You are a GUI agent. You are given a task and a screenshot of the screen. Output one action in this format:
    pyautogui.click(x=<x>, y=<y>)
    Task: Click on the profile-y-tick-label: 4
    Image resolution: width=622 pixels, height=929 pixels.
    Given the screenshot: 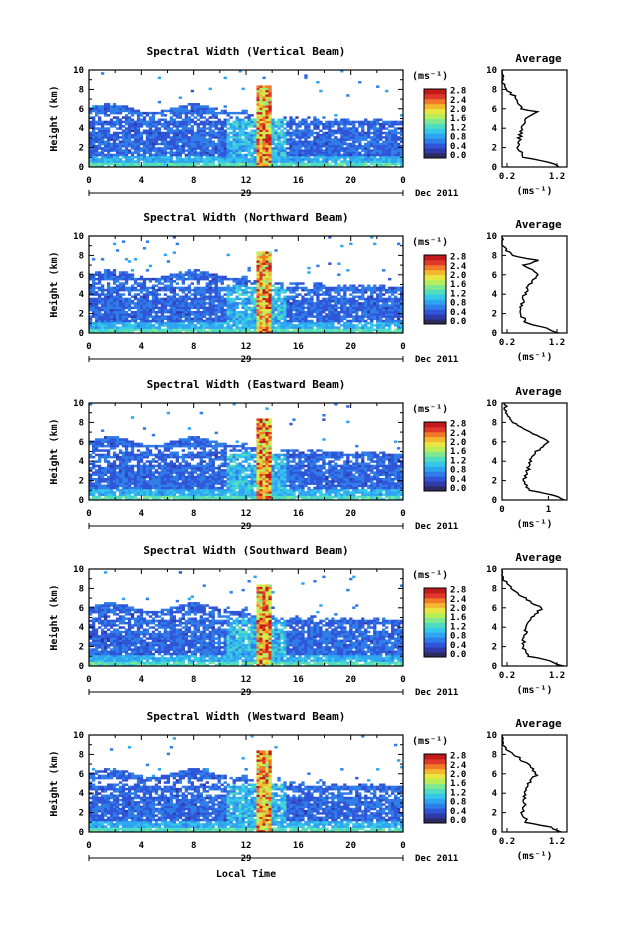 What is the action you would take?
    pyautogui.click(x=495, y=129)
    